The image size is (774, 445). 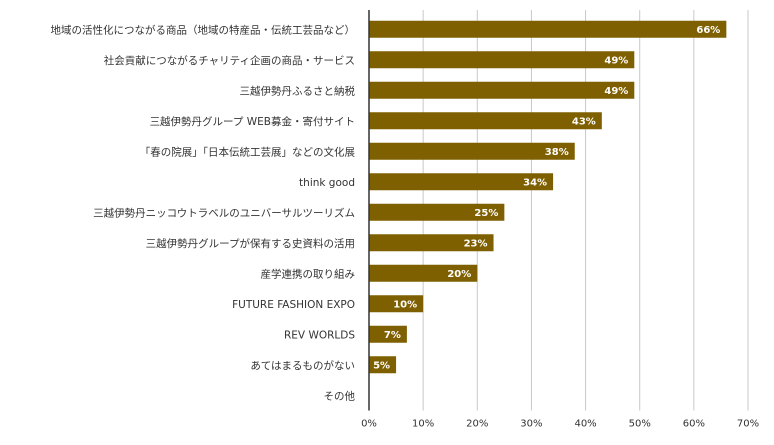 I want to click on data-label: 43%, so click(x=584, y=121).